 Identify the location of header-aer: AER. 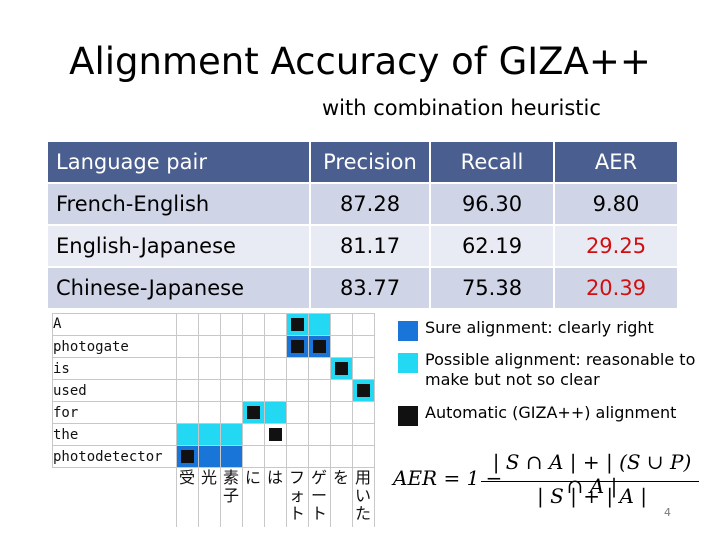
(615, 162).